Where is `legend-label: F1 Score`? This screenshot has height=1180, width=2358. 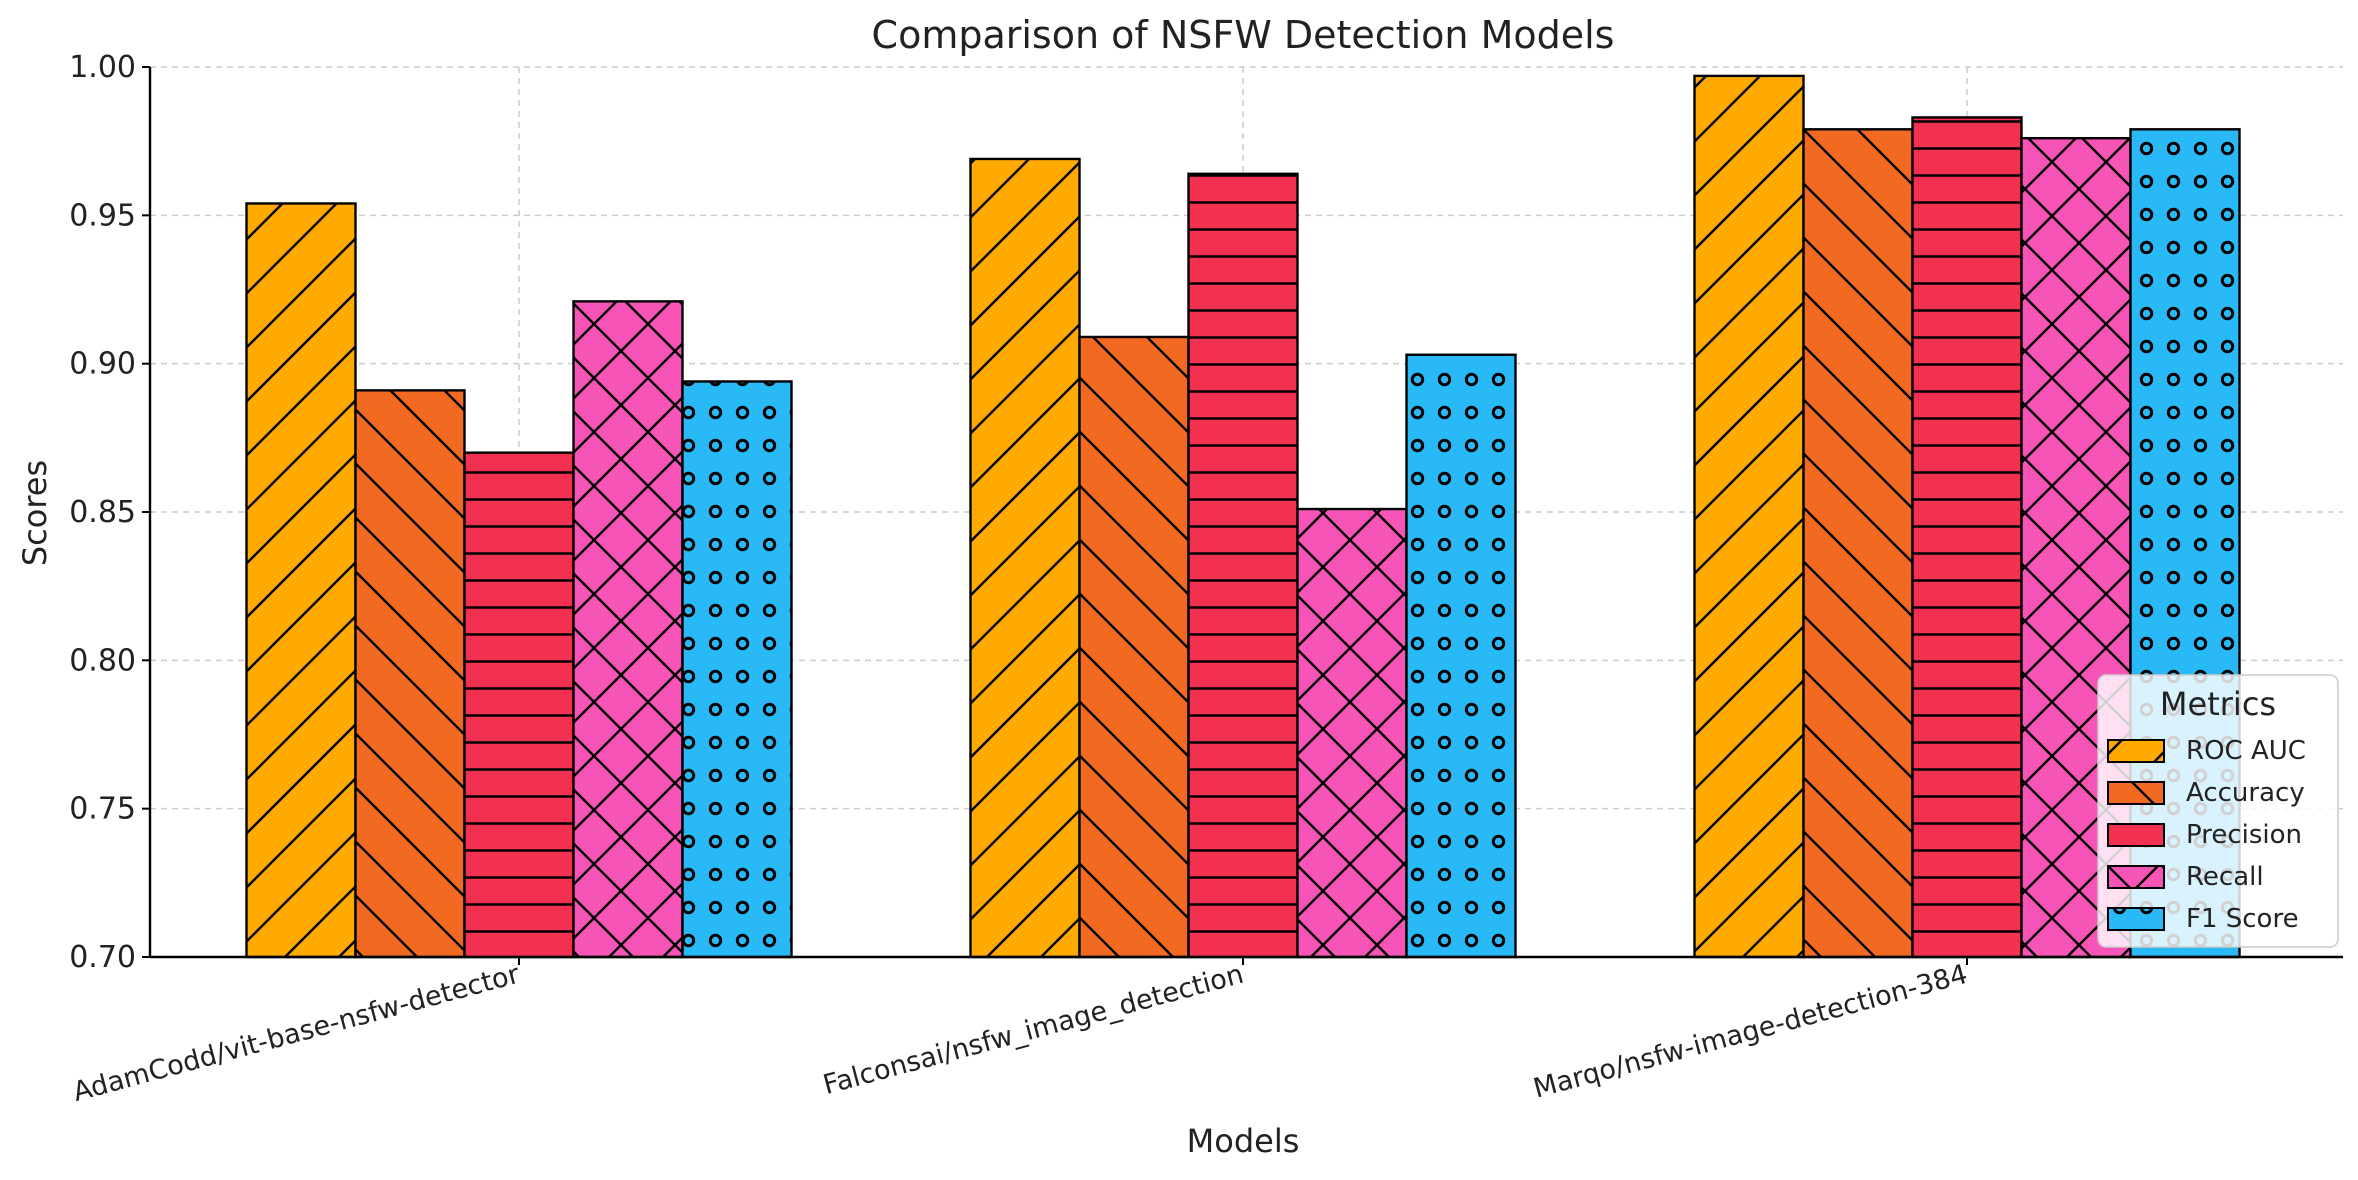 legend-label: F1 Score is located at coordinates (2242, 919).